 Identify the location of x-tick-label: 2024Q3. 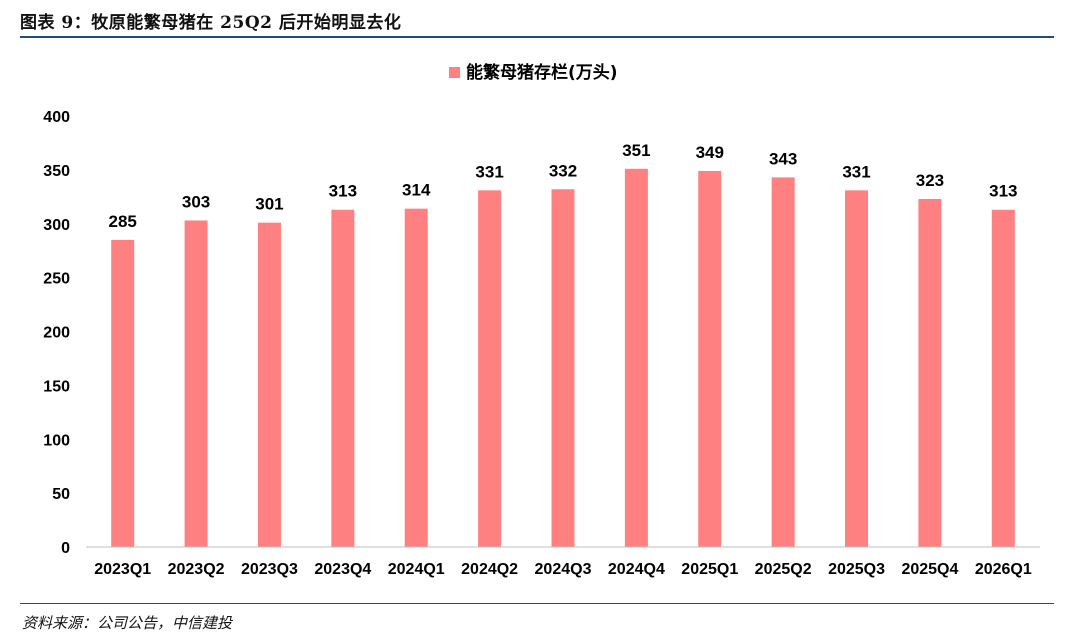
(563, 569).